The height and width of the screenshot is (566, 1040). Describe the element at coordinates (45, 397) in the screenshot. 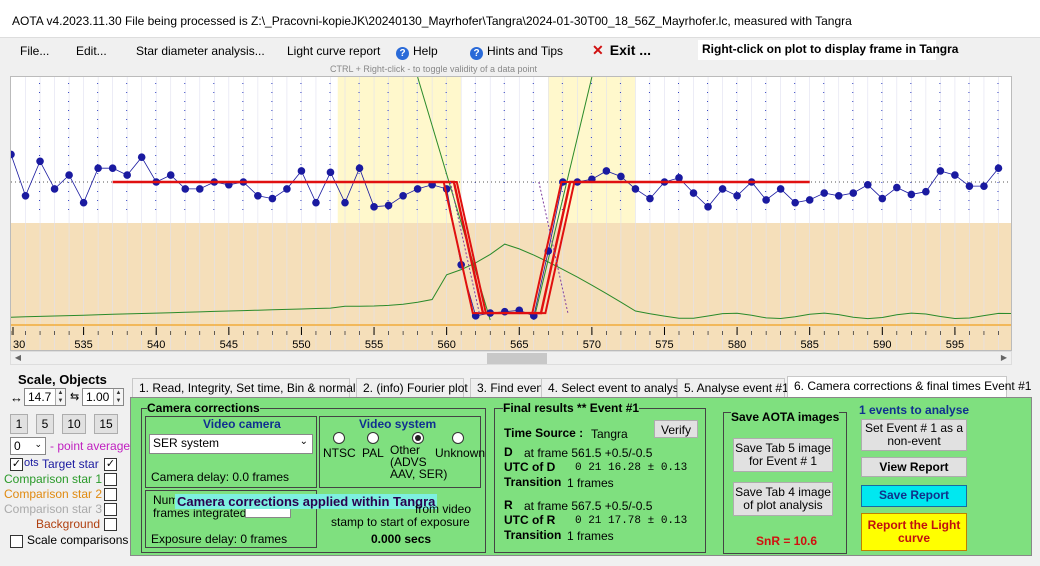

I see `scale-spinner: 14.7 ▲ ▼` at that location.